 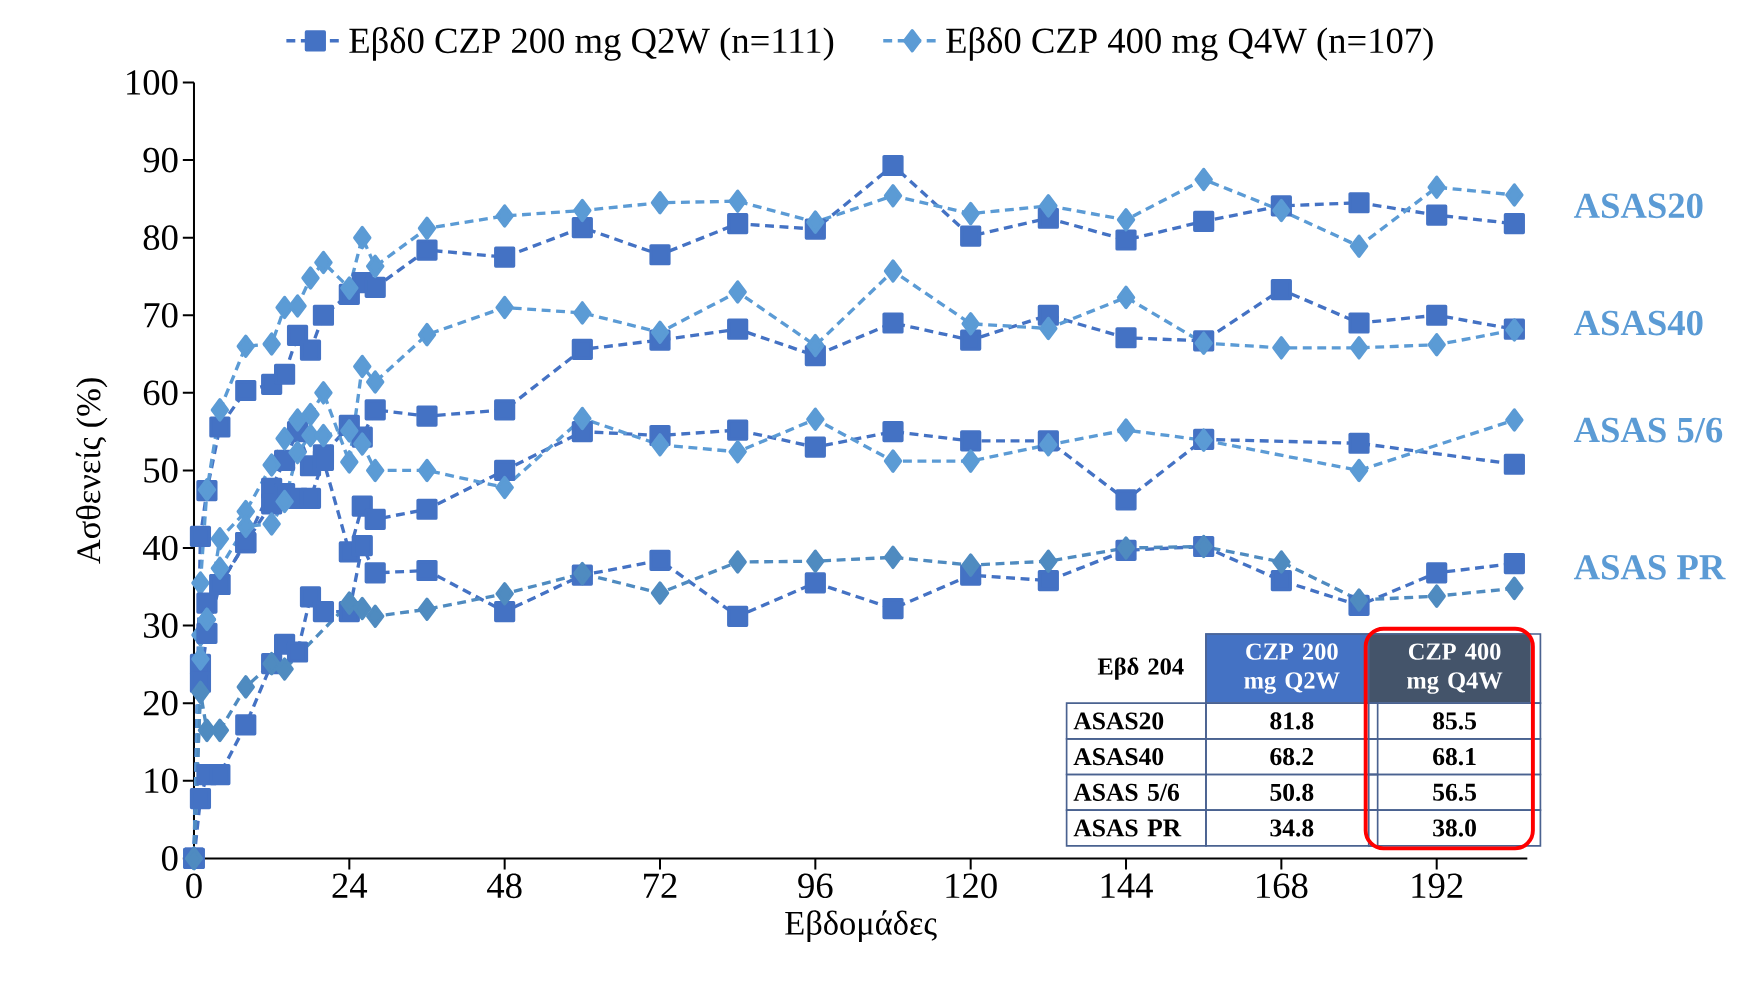 What do you see at coordinates (1649, 567) in the screenshot?
I see `text: ASAS PR` at bounding box center [1649, 567].